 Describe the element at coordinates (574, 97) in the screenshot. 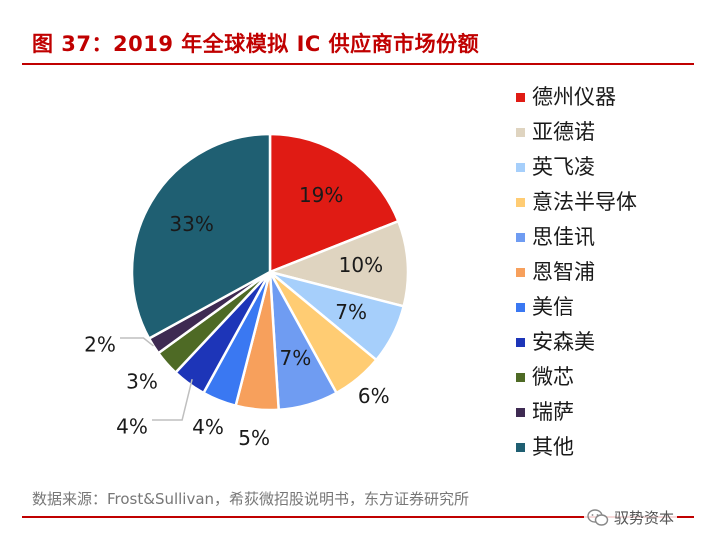

I see `legend-label-1: 德州仪器` at that location.